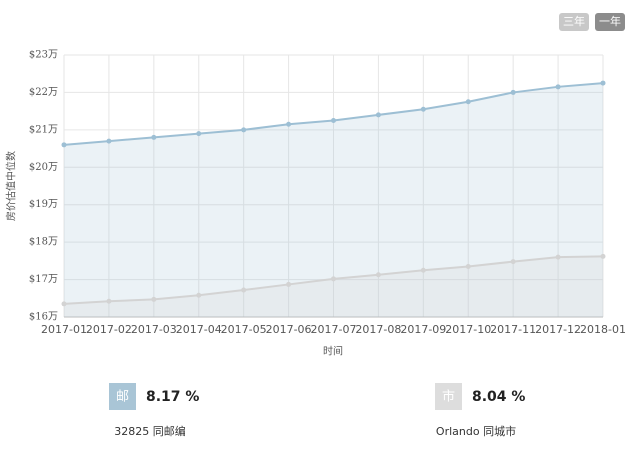 The height and width of the screenshot is (459, 640). Describe the element at coordinates (333, 351) in the screenshot. I see `x-axis-label: 时间` at that location.